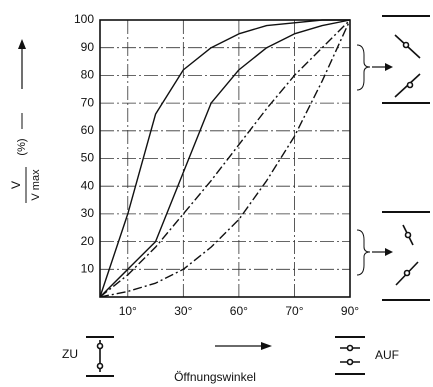  I want to click on y-label-denominator: V max, so click(36, 185).